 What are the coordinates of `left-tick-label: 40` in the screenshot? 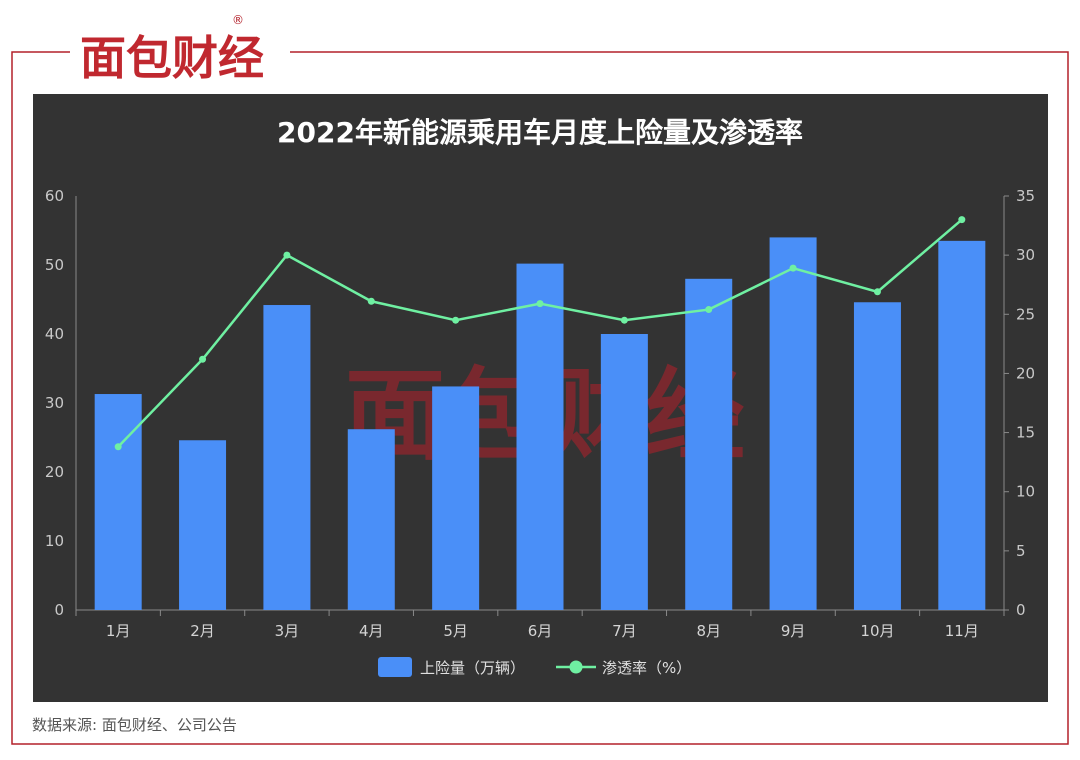 It's located at (54, 334).